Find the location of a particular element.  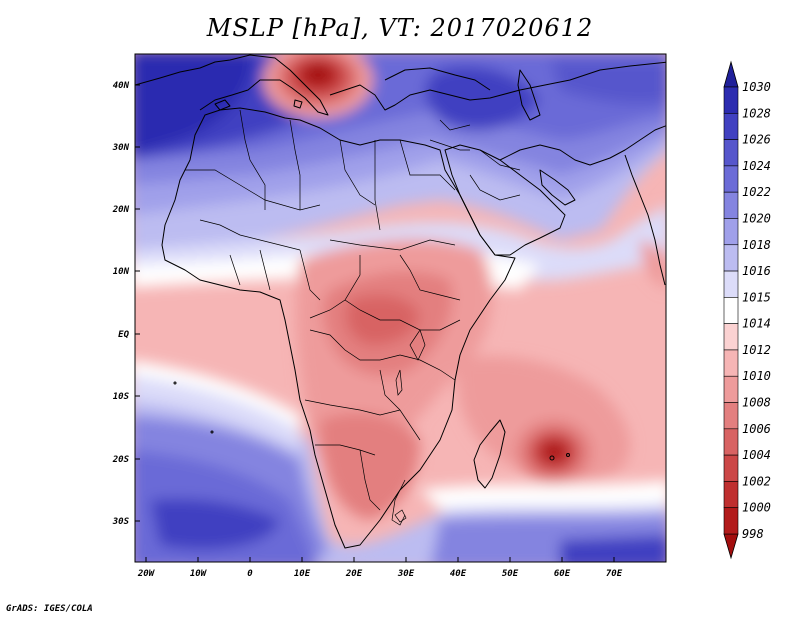

lon-labels: 20W 10W 0 10E 20E 30E 40E 50E 60E 70E is located at coordinates (380, 574).